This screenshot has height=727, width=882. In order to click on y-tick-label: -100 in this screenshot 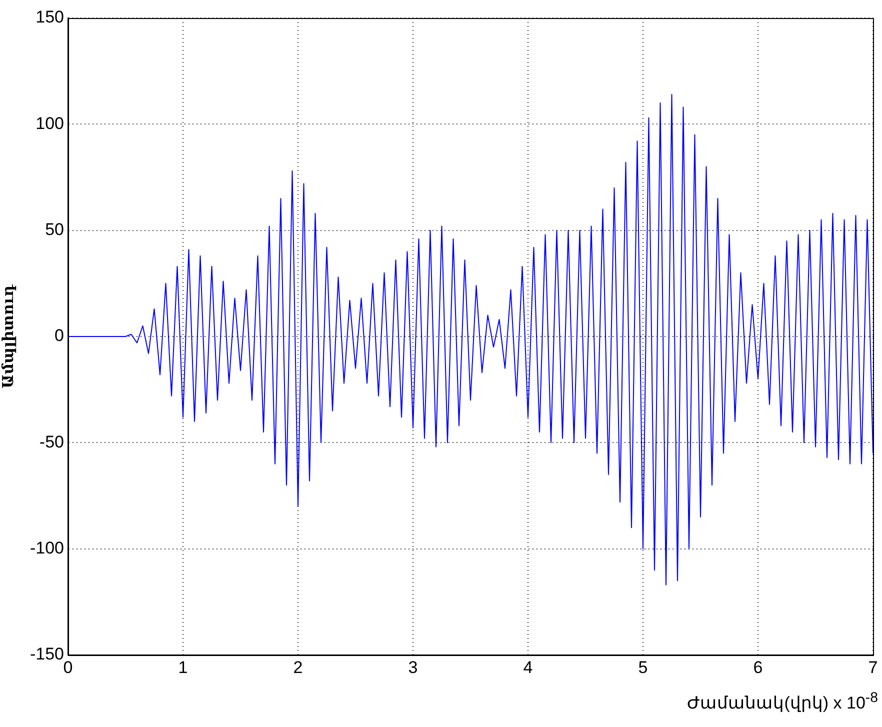, I will do `click(47, 548)`.